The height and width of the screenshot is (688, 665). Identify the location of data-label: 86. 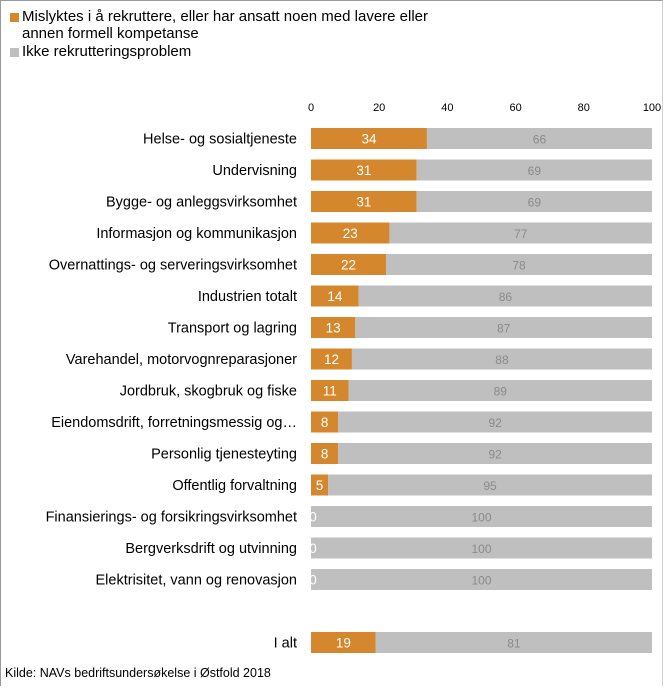
(506, 297).